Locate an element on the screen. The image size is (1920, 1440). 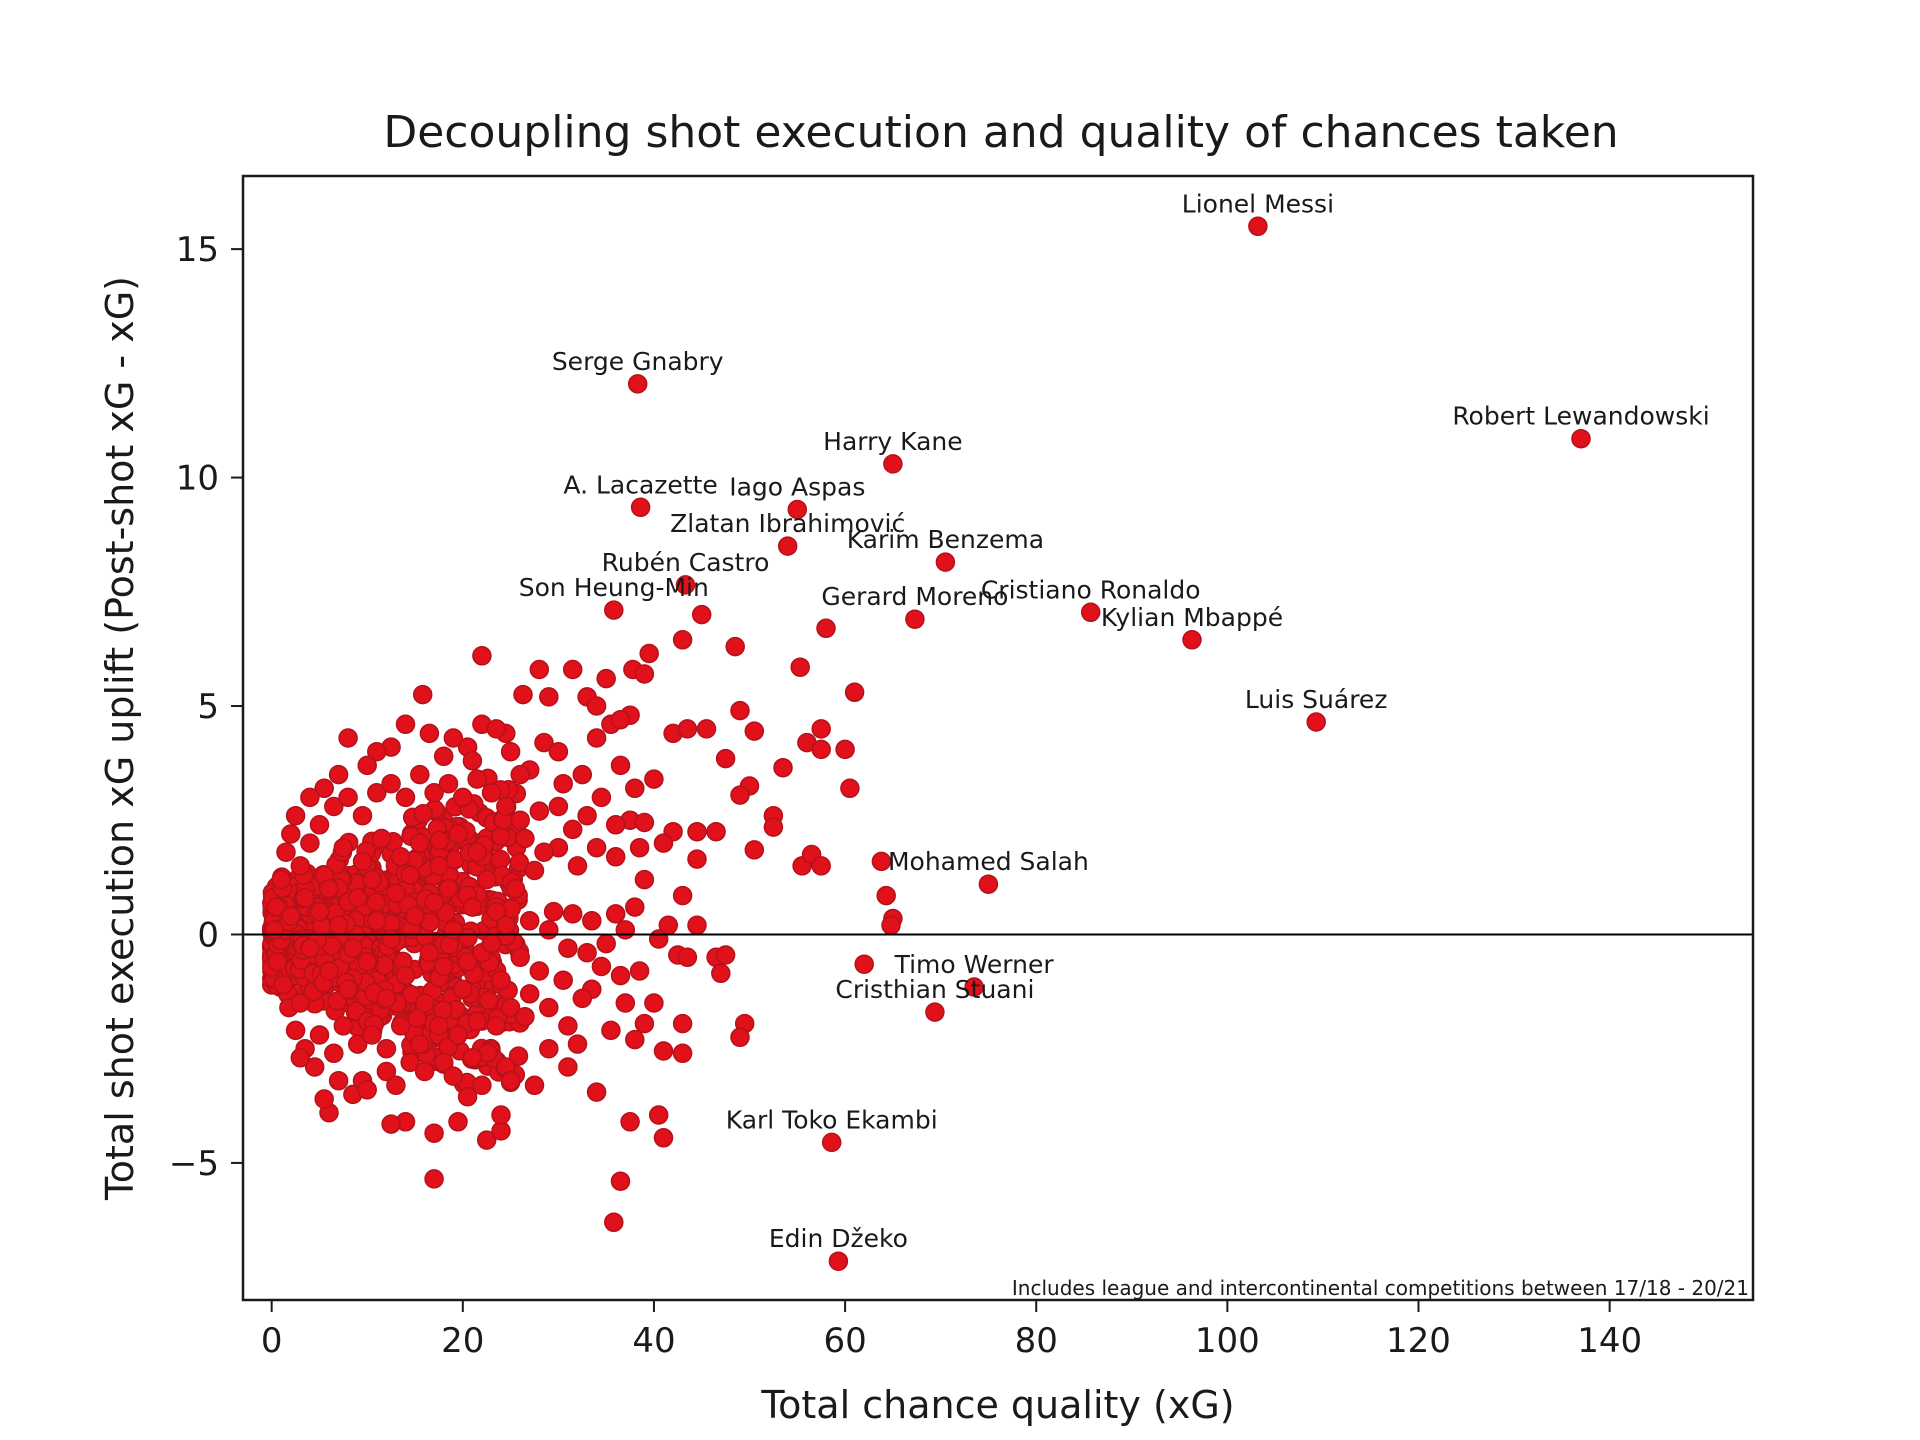
x-axis-ticks: 0 20 40 60 80 100 120 140 is located at coordinates (951, 1330).